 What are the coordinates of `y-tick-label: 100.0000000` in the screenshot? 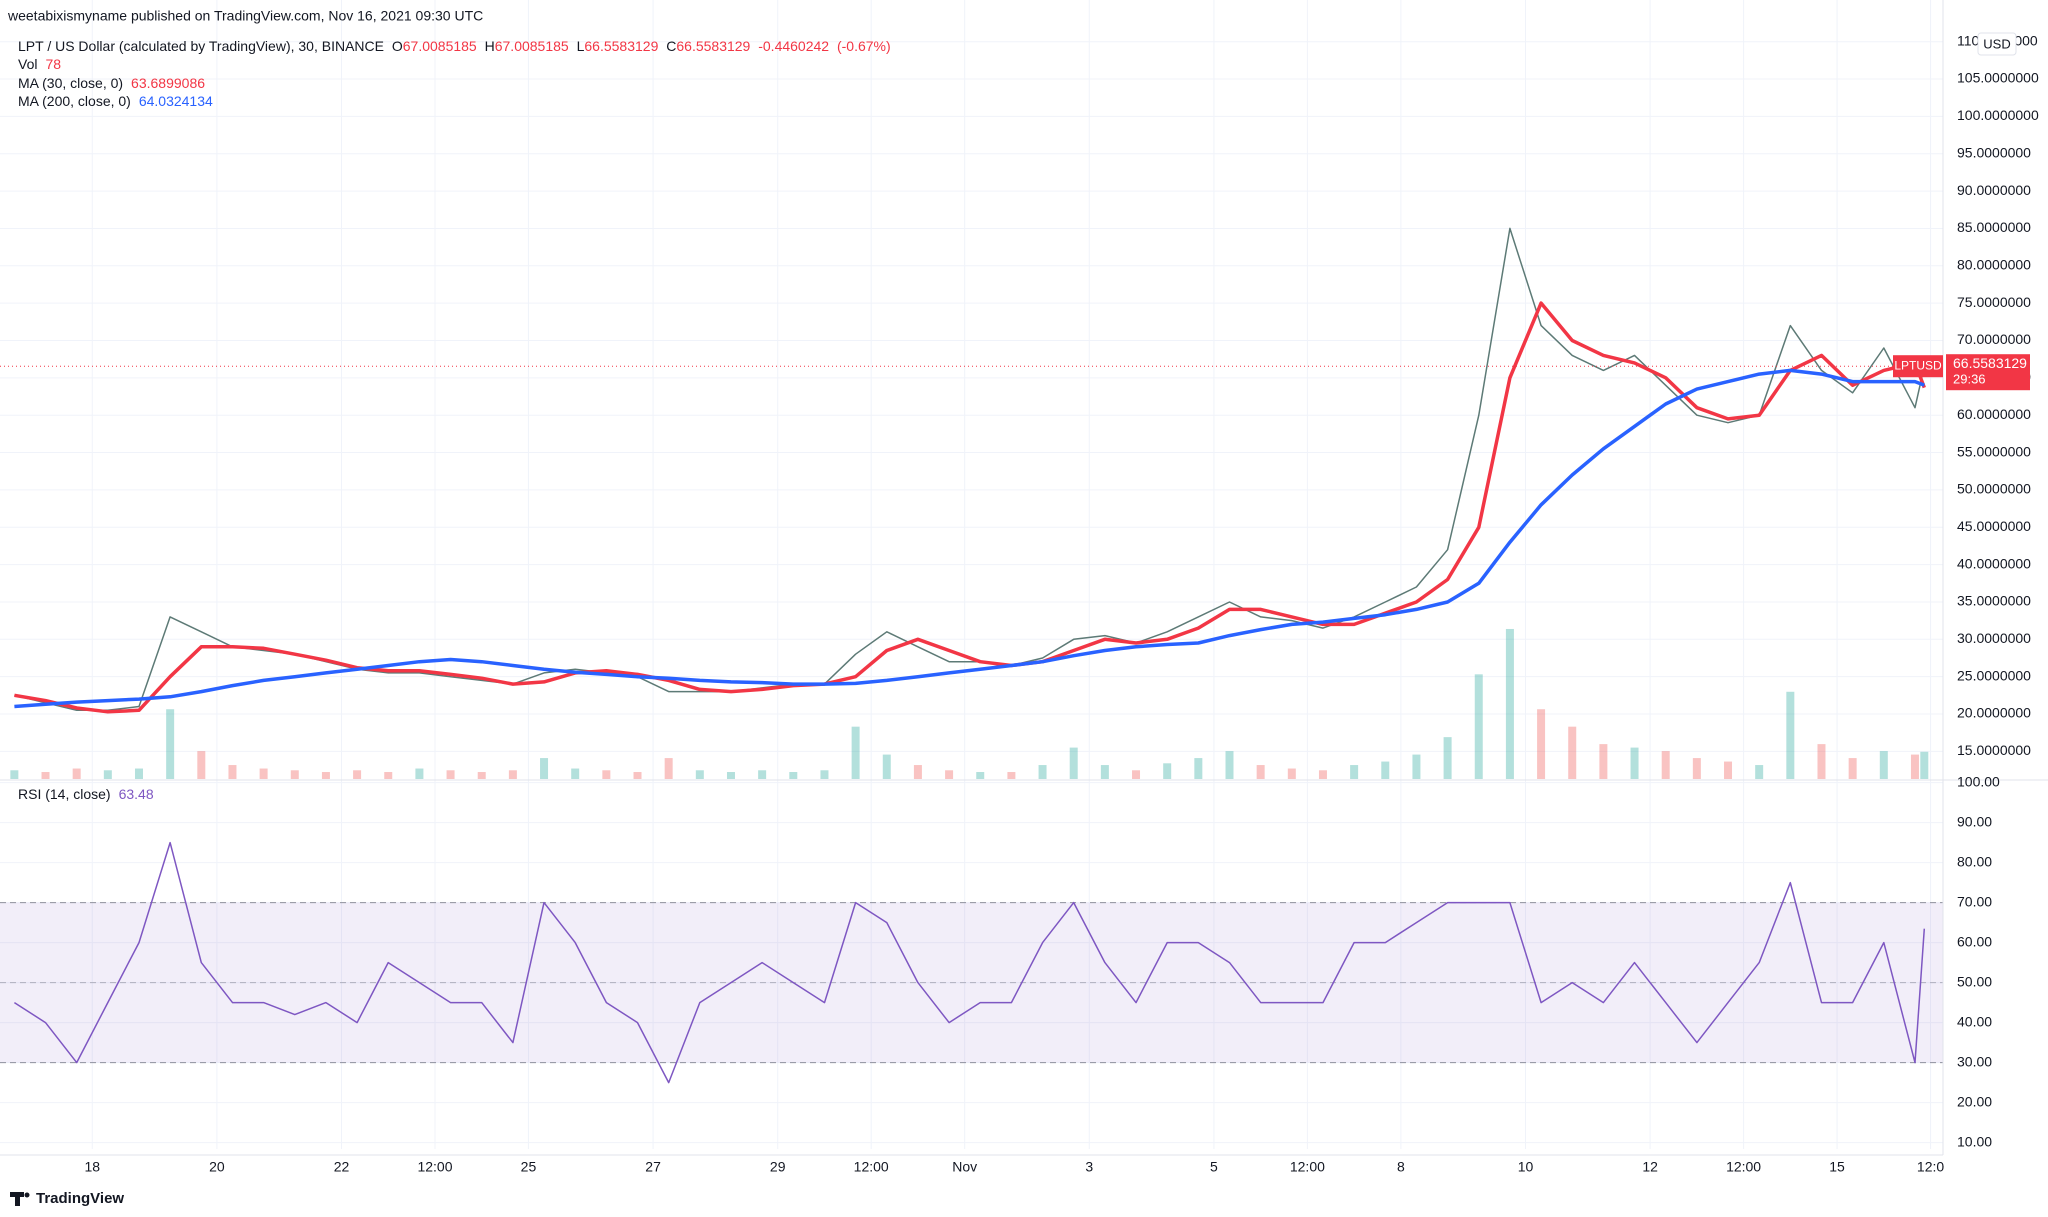 It's located at (1998, 115).